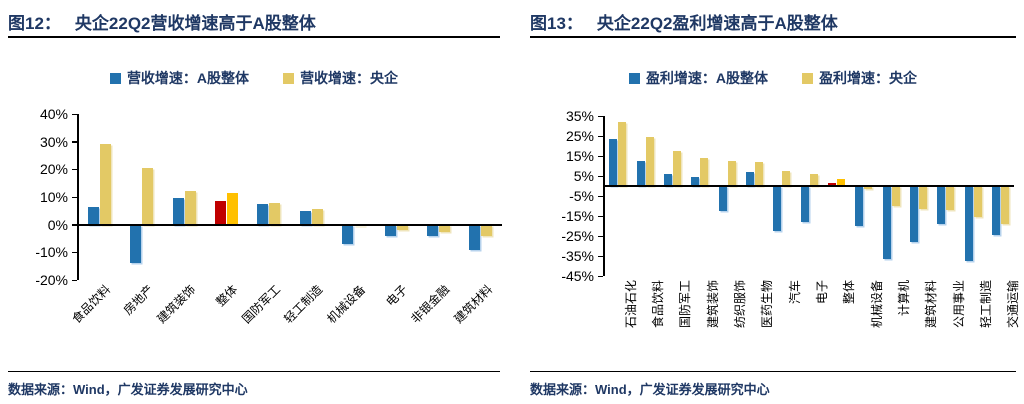  What do you see at coordinates (162, 21) in the screenshot?
I see `figure-12-title: 图12： 央企22Q2营收增速高于A股整体` at bounding box center [162, 21].